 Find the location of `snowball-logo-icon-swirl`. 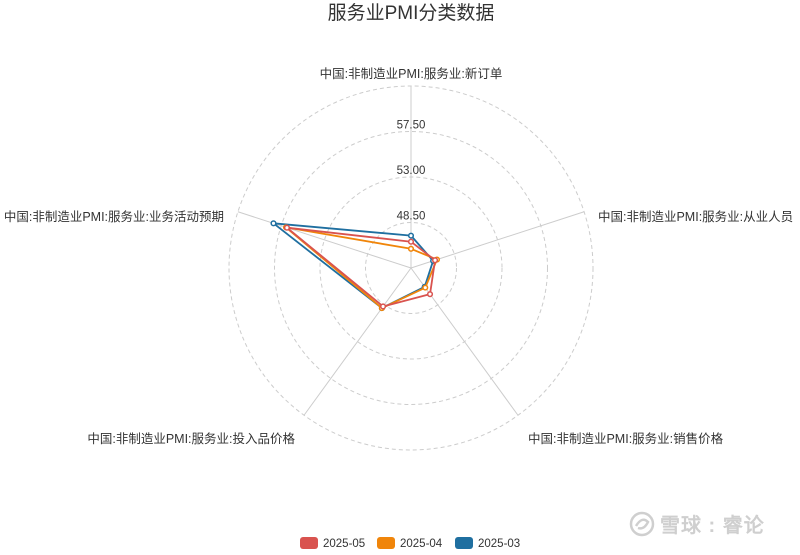

snowball-logo-icon-swirl is located at coordinates (642, 524).